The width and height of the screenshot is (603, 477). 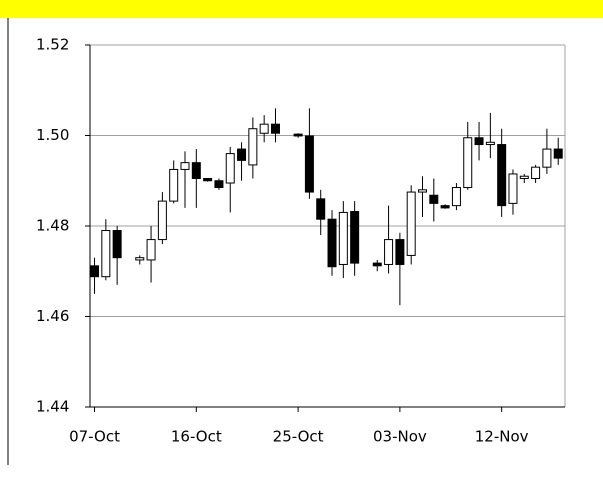 I want to click on y-tick-label: 1.48, so click(x=52, y=226).